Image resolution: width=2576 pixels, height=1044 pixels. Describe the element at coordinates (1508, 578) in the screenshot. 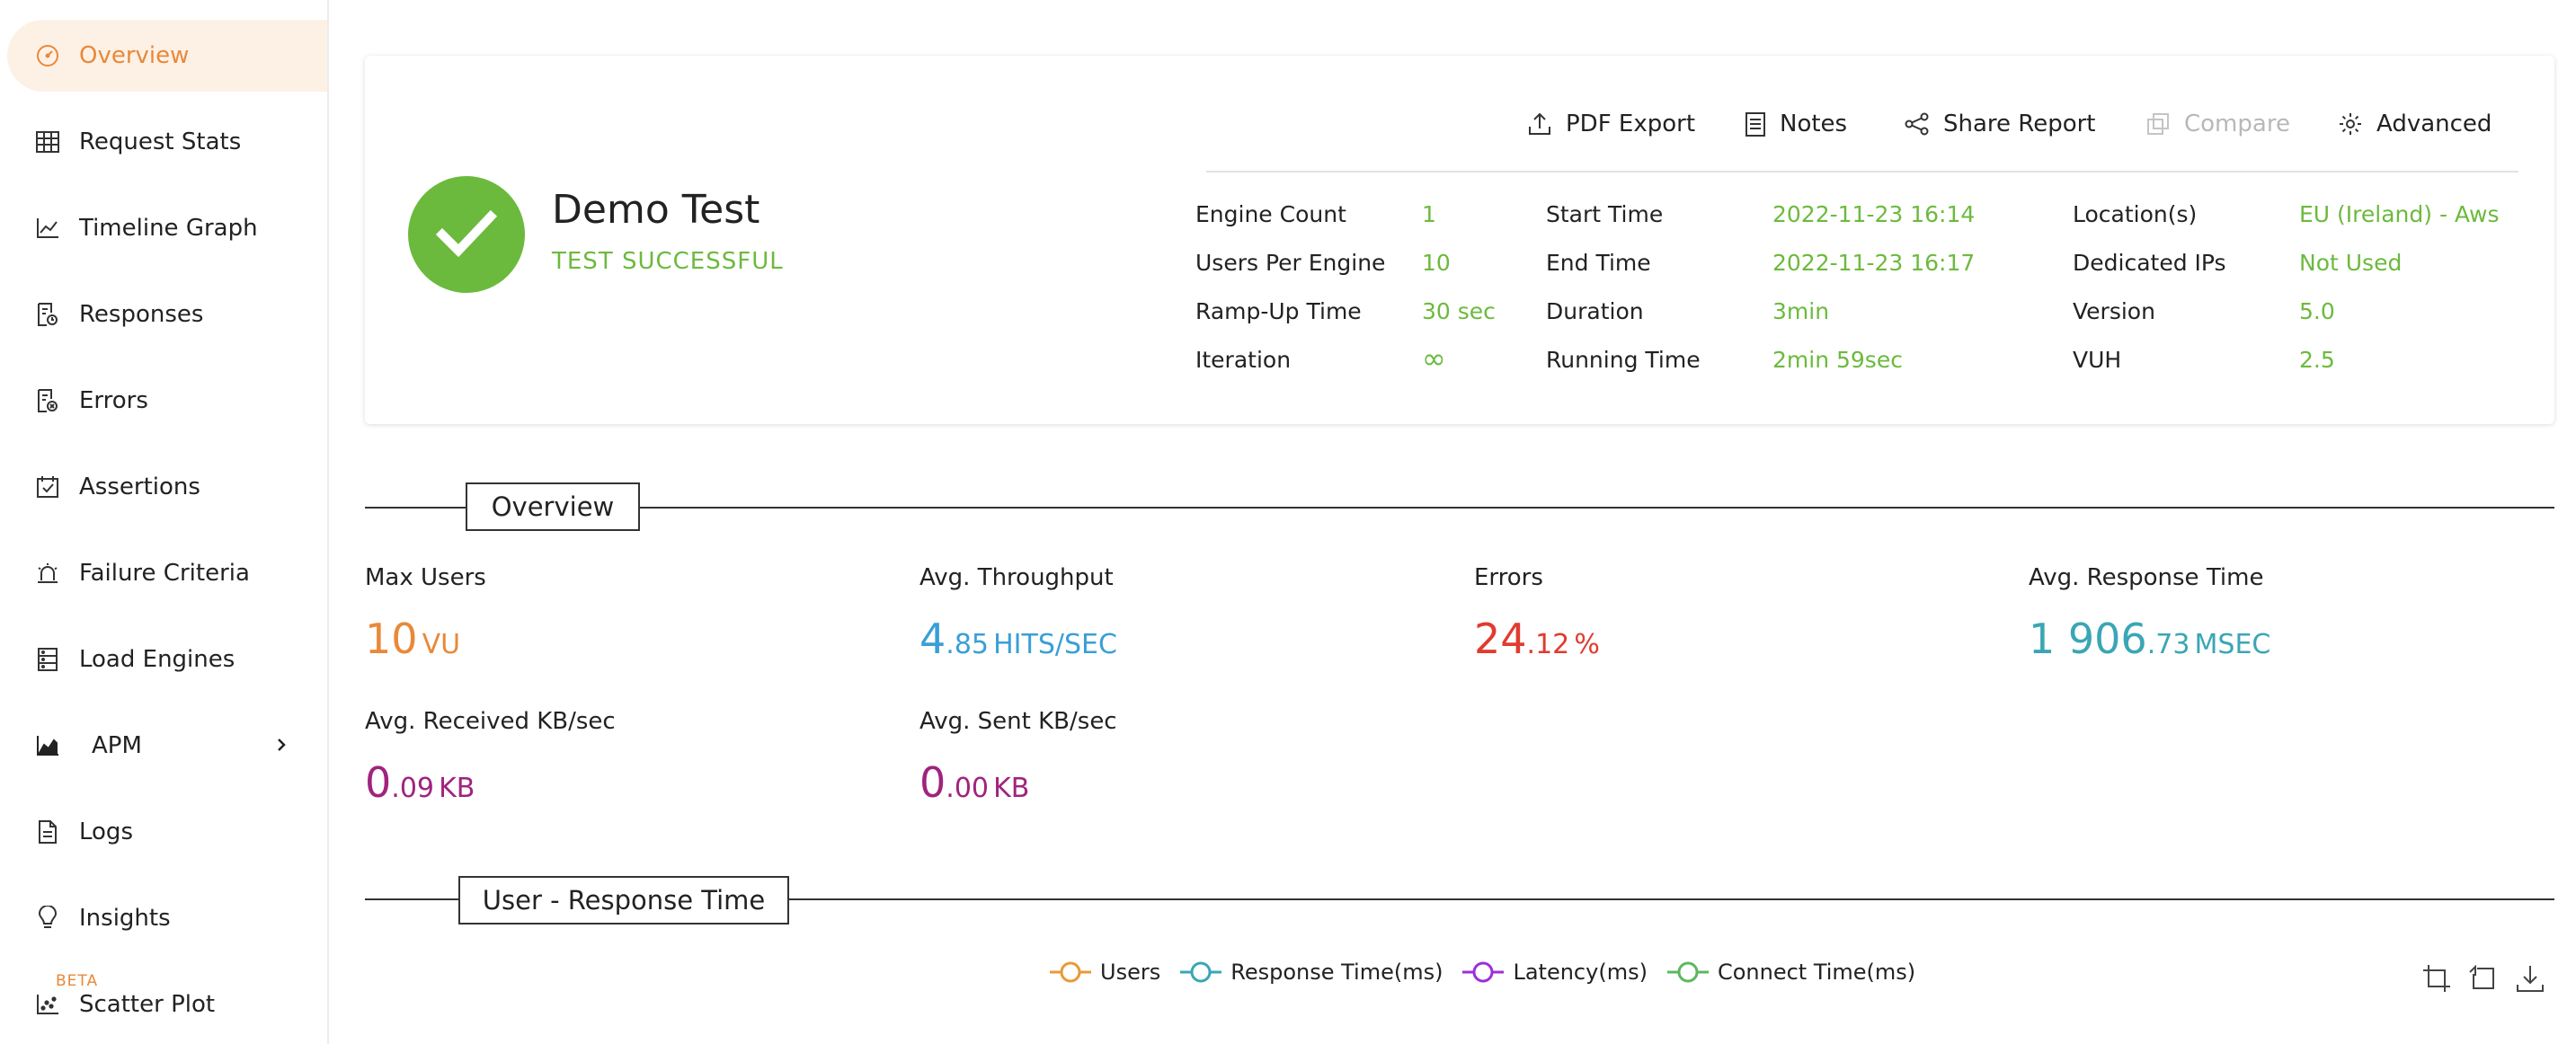

I see `errors-label: Errors` at that location.